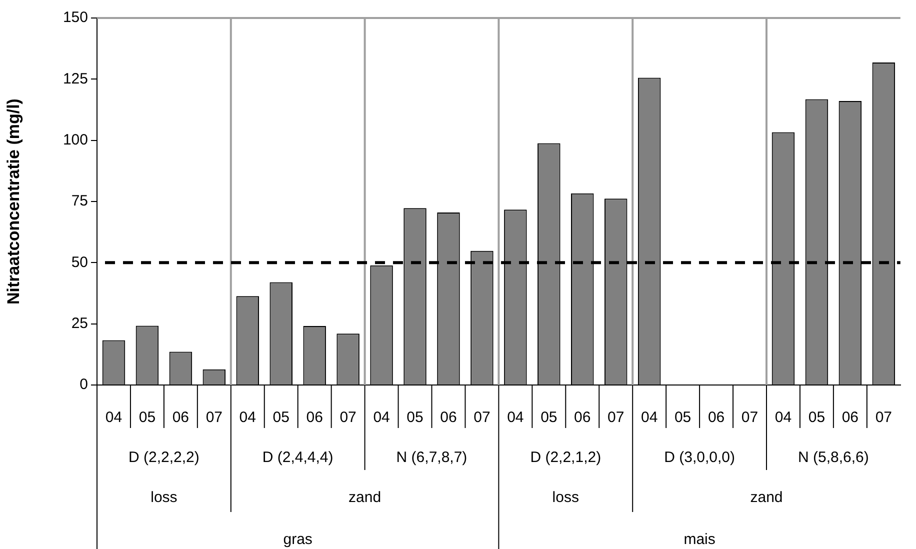 This screenshot has width=916, height=549. I want to click on y-tick-label: 150, so click(75, 17).